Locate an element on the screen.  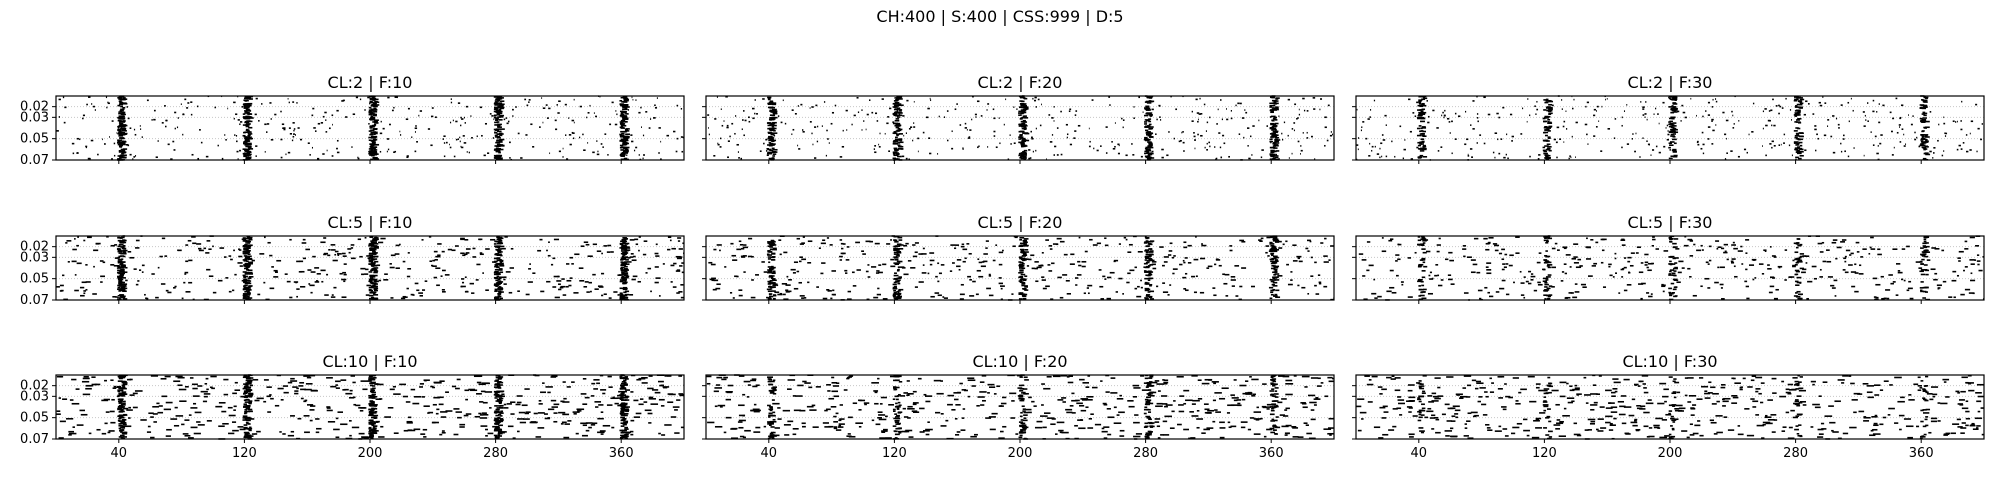
panel: CL:2 | F:20 is located at coordinates (1018, 118).